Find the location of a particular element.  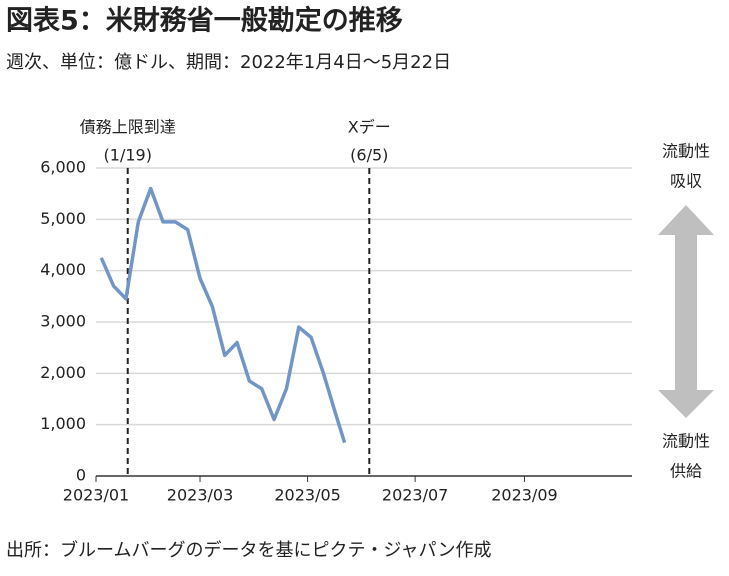

y-tick-label: 4,000 is located at coordinates (63, 269).